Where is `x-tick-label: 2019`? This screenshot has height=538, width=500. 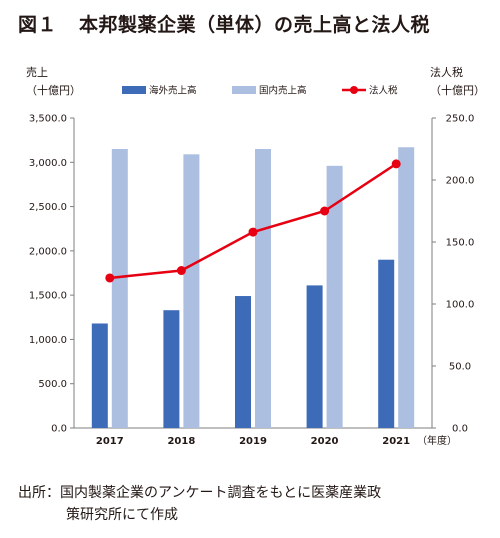 x-tick-label: 2019 is located at coordinates (253, 441).